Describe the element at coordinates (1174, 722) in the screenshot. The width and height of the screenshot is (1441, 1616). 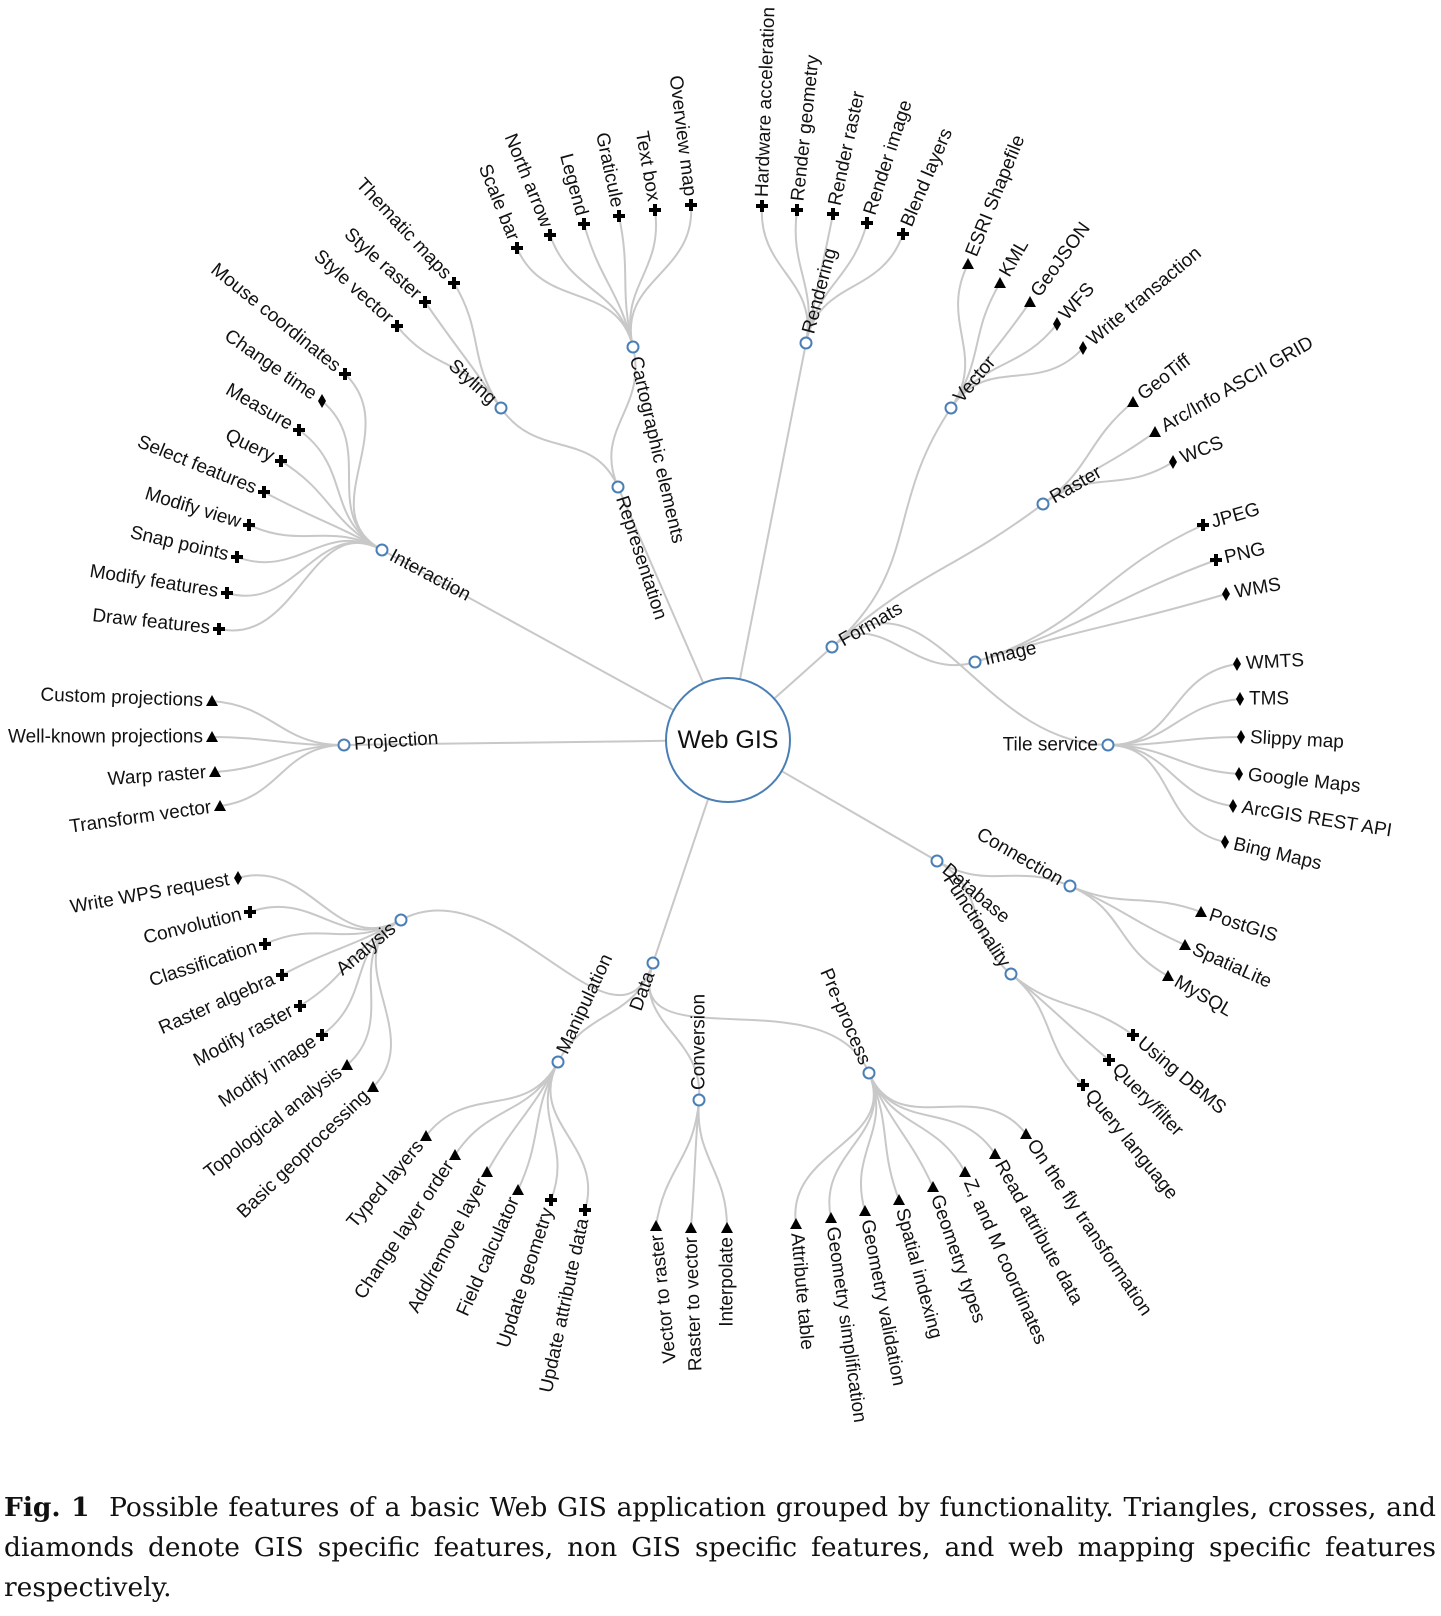
I see `link-tms` at that location.